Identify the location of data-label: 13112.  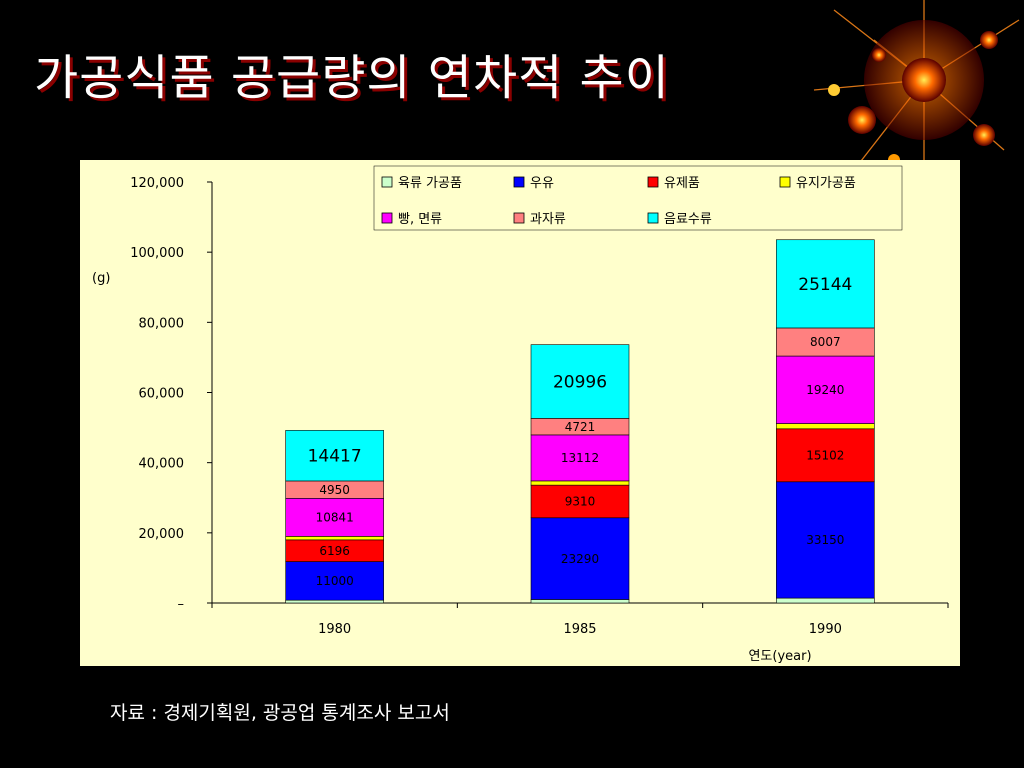
(580, 458).